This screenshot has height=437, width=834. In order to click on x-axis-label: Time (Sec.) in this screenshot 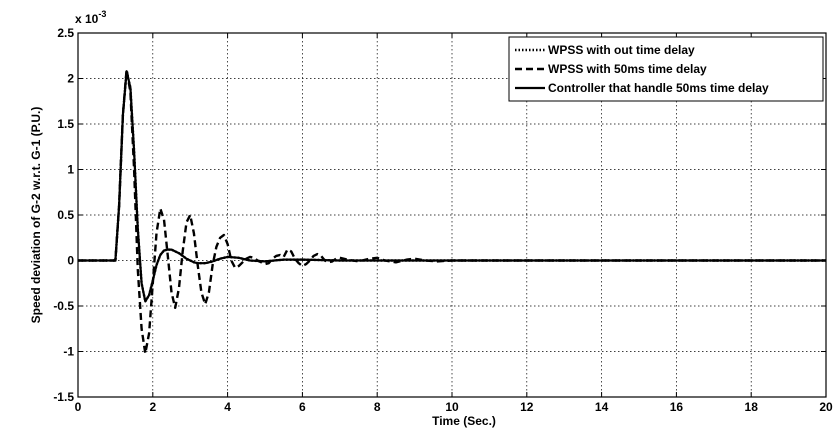, I will do `click(464, 421)`.